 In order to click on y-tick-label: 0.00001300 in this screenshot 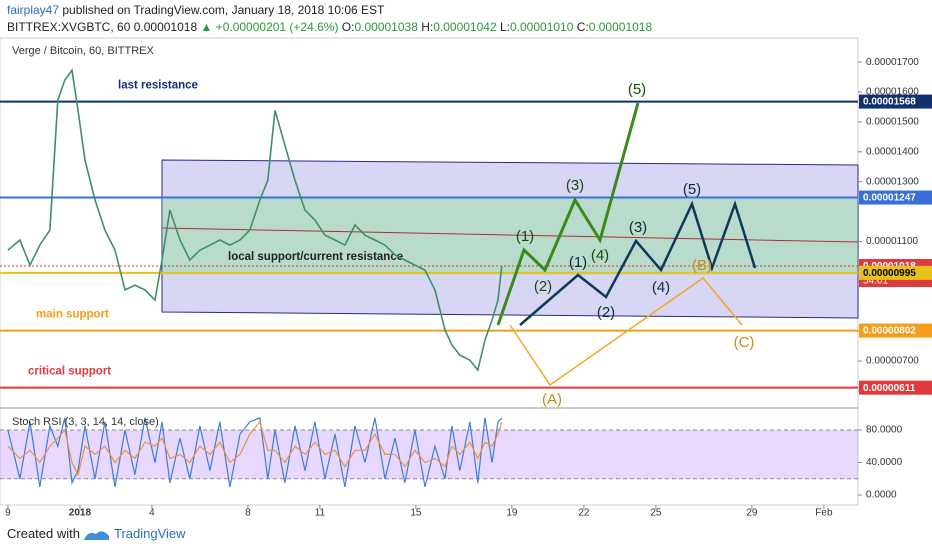, I will do `click(892, 181)`.